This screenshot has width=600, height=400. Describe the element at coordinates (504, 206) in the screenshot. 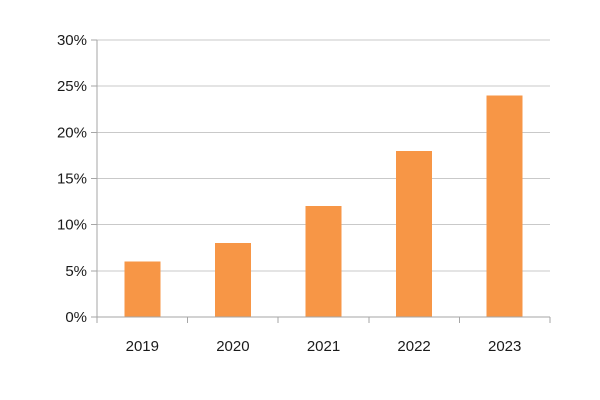

I see `bar-2023` at that location.